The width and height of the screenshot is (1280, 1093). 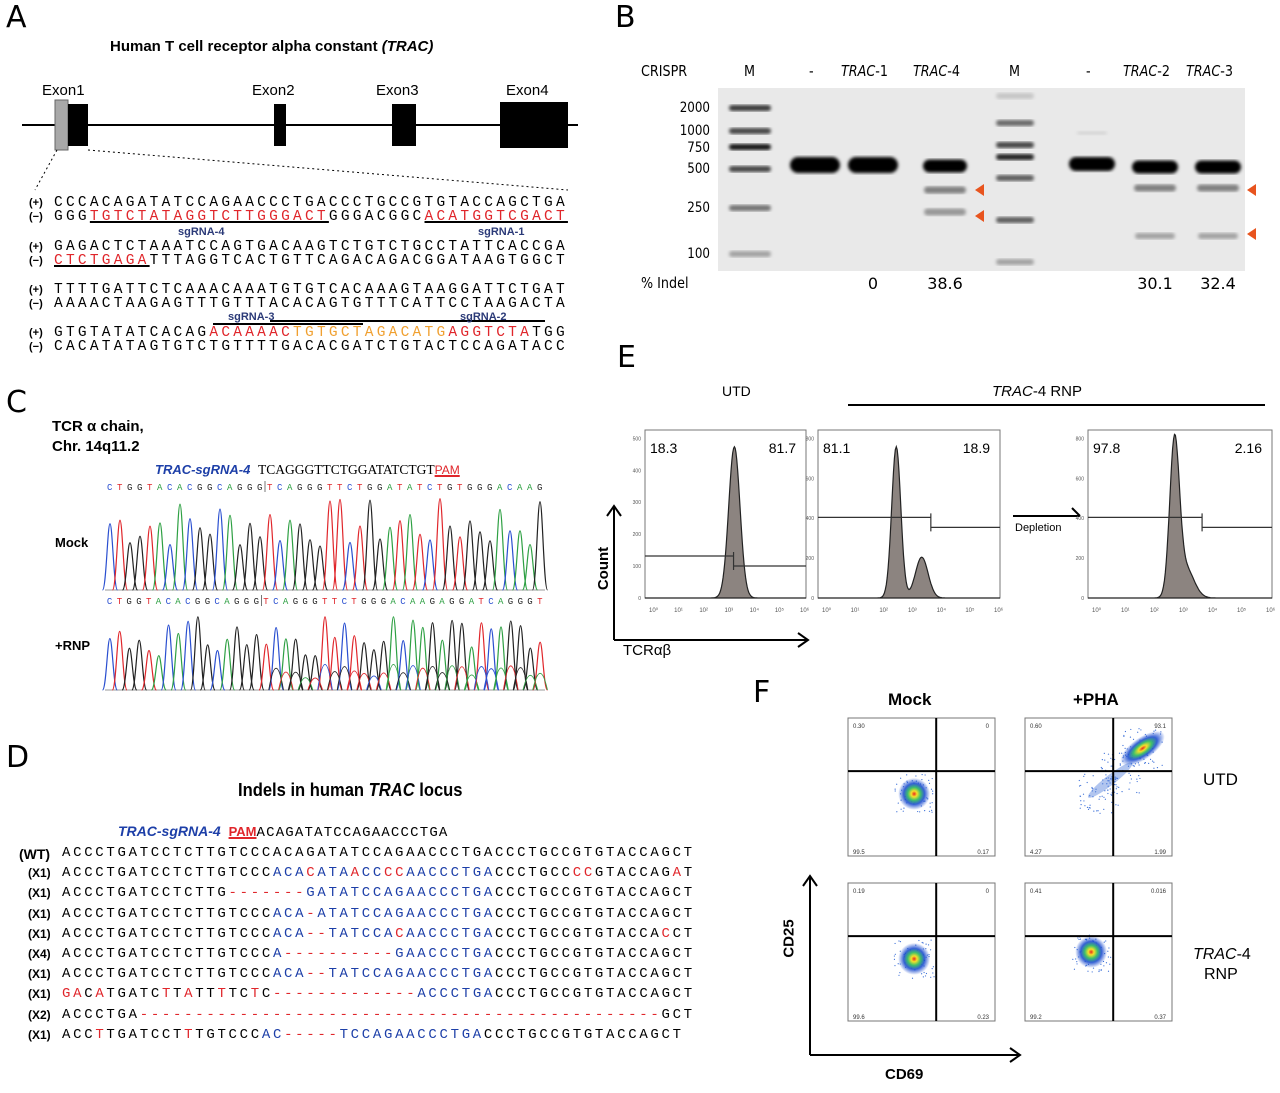 What do you see at coordinates (179, 994) in the screenshot?
I see `sequence-segment: T` at bounding box center [179, 994].